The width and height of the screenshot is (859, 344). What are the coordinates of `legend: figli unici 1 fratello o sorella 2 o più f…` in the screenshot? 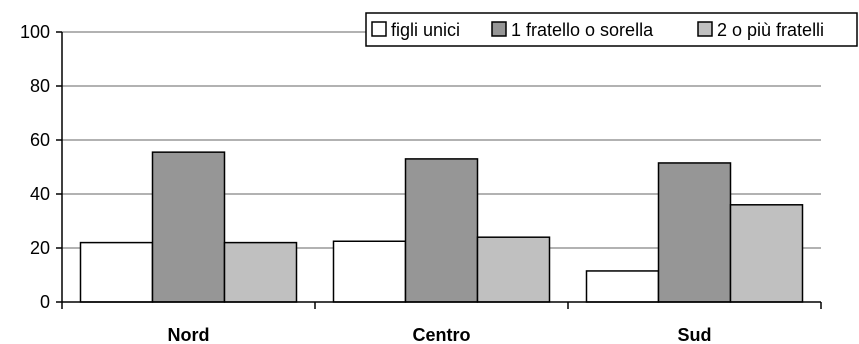 It's located at (611, 29).